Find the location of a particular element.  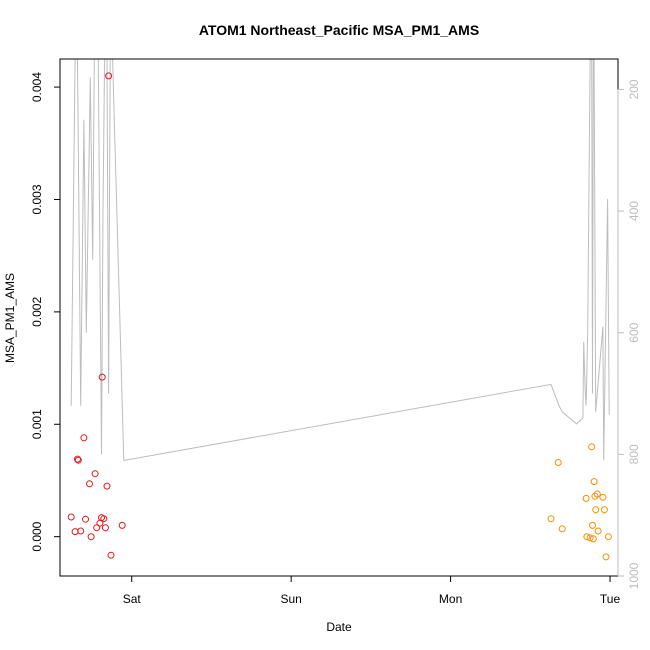

y2-tick-label: 200 is located at coordinates (634, 89).